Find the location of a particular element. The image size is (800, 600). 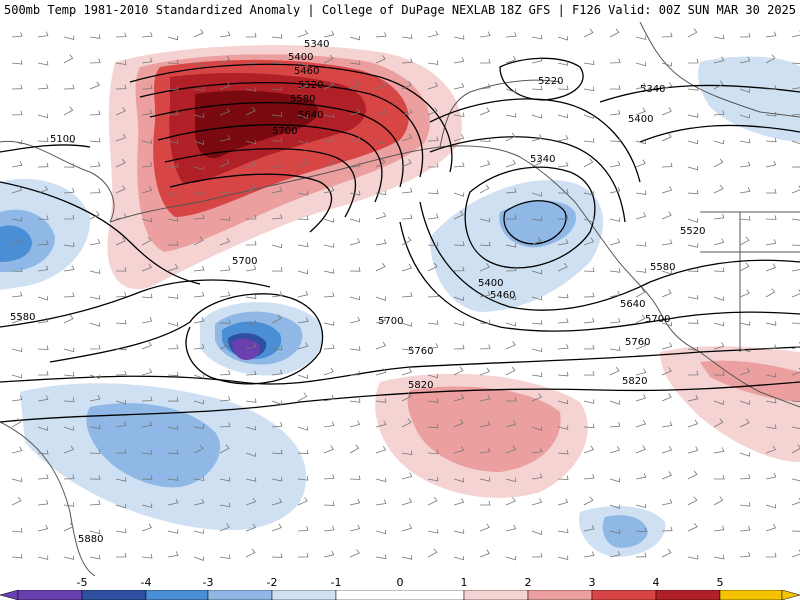

colorbar-swatch is located at coordinates (177, 595).